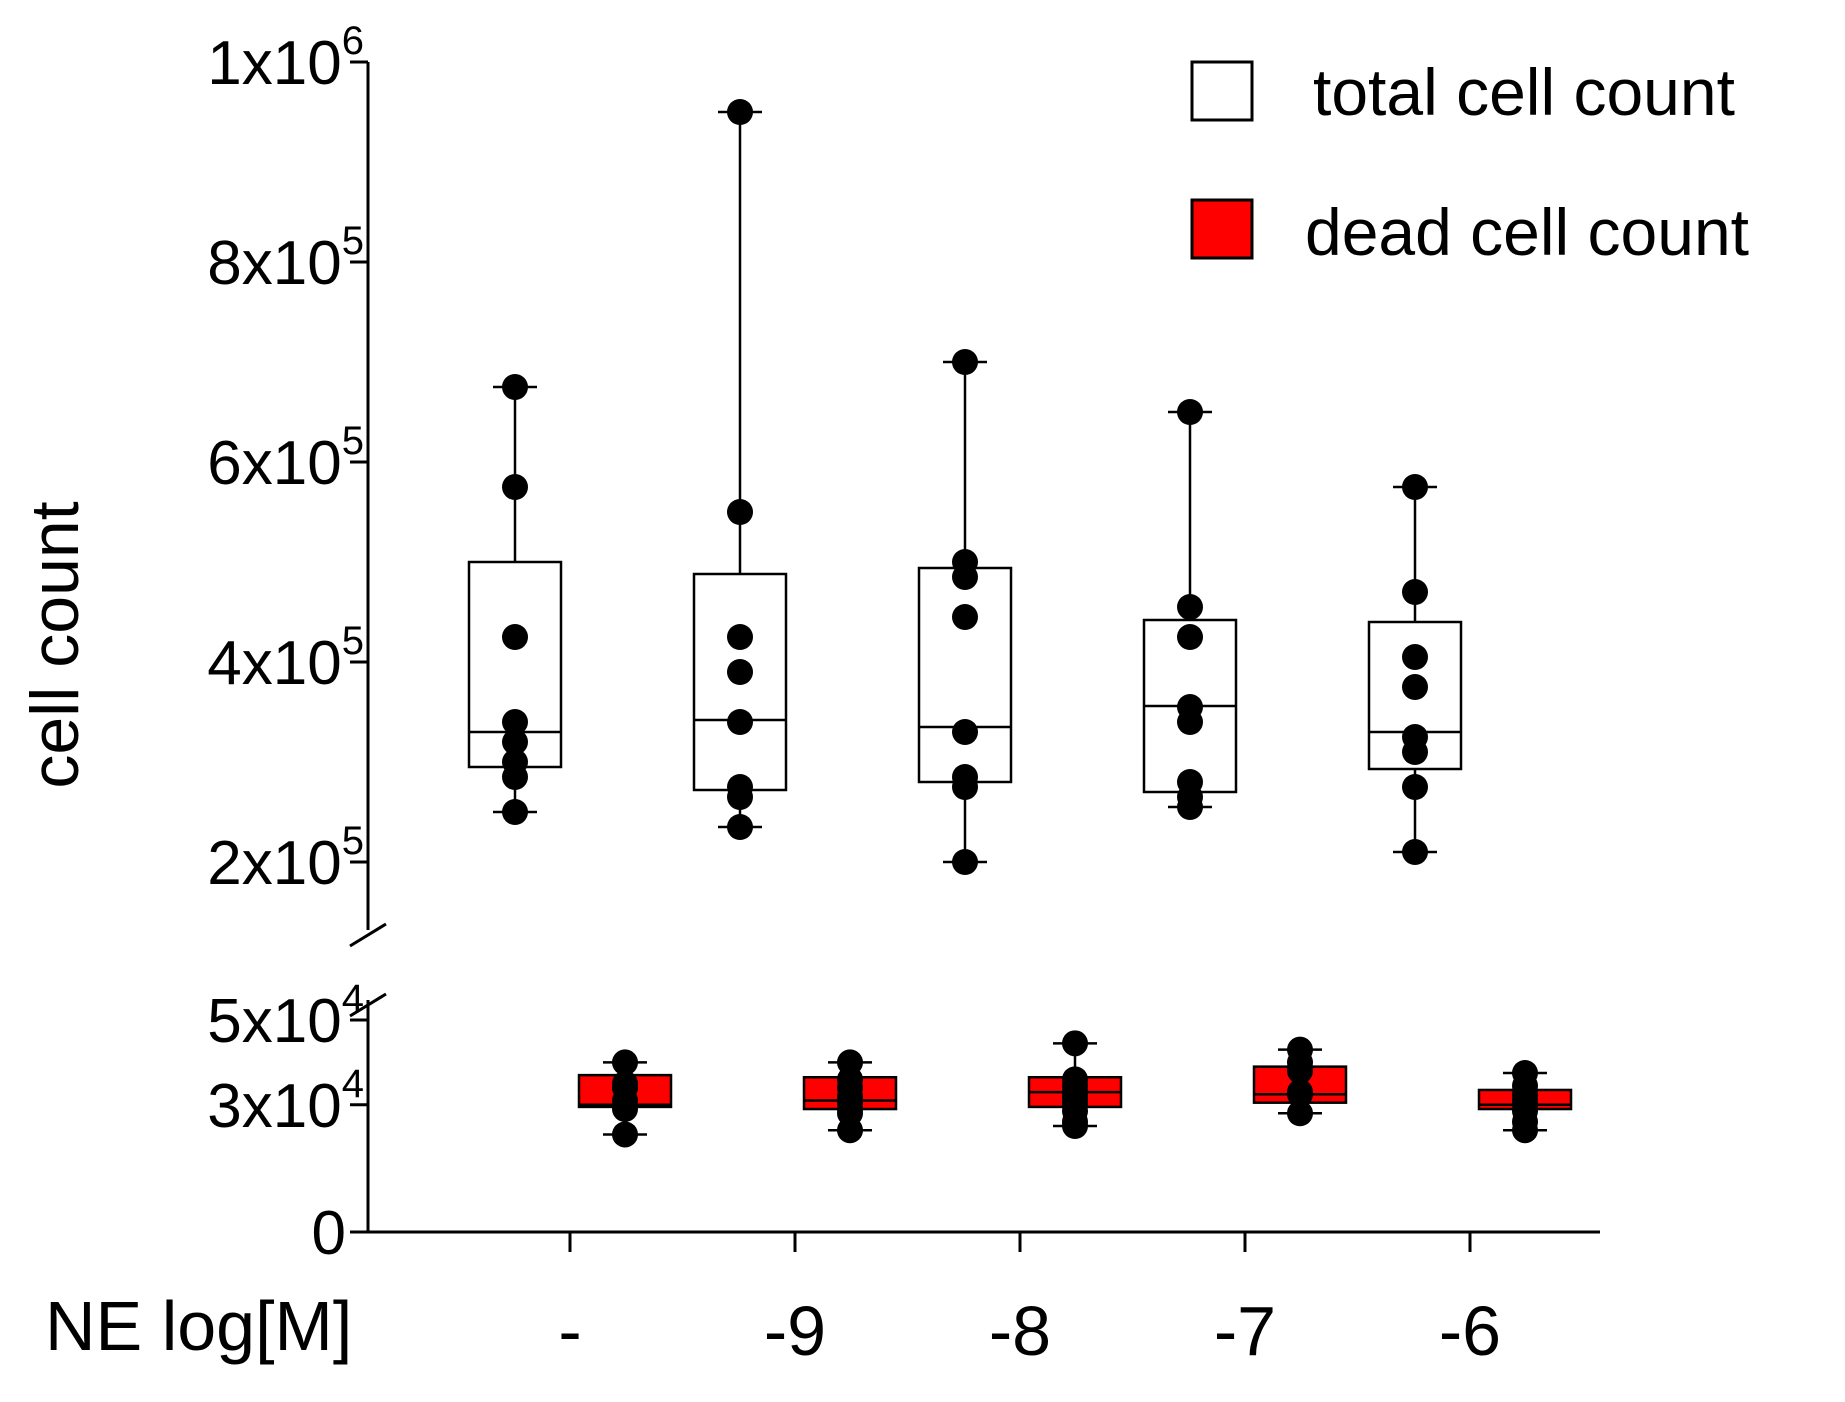 This screenshot has width=1845, height=1402. What do you see at coordinates (285, 58) in the screenshot?
I see `y-tick-label-upper: 1x10⁶` at bounding box center [285, 58].